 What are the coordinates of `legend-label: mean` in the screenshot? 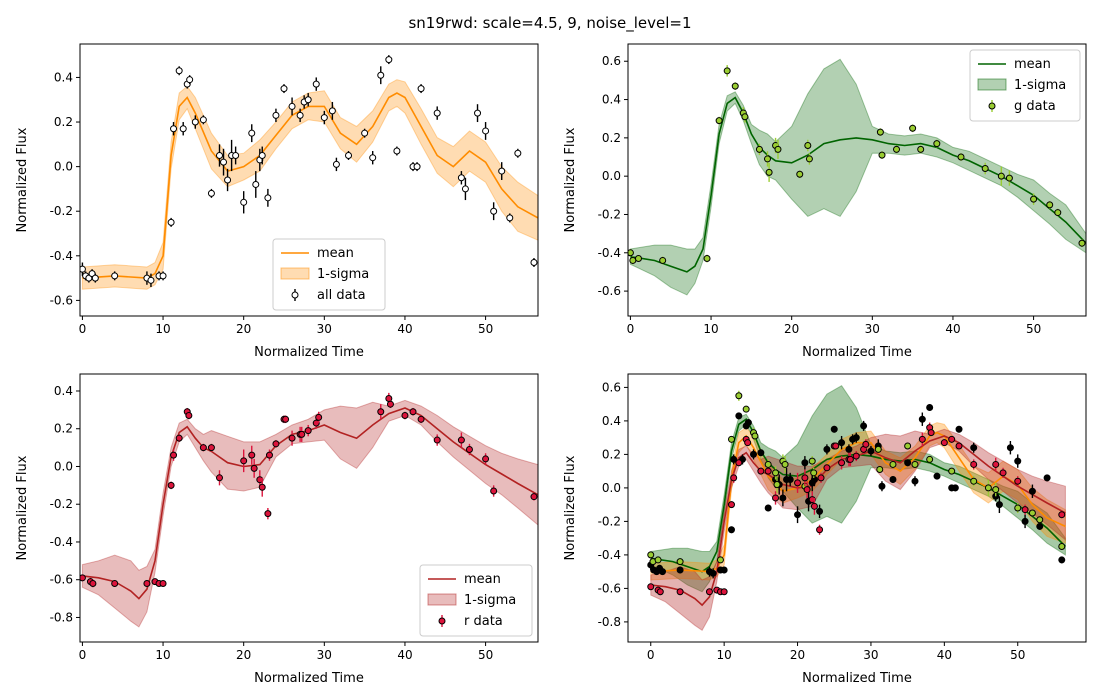 It's located at (482, 579).